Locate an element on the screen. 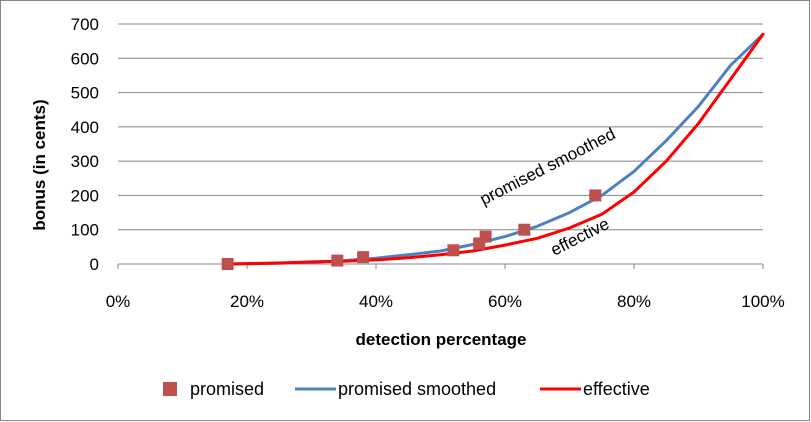  legend: promised promised smoothed effective is located at coordinates (406, 389).